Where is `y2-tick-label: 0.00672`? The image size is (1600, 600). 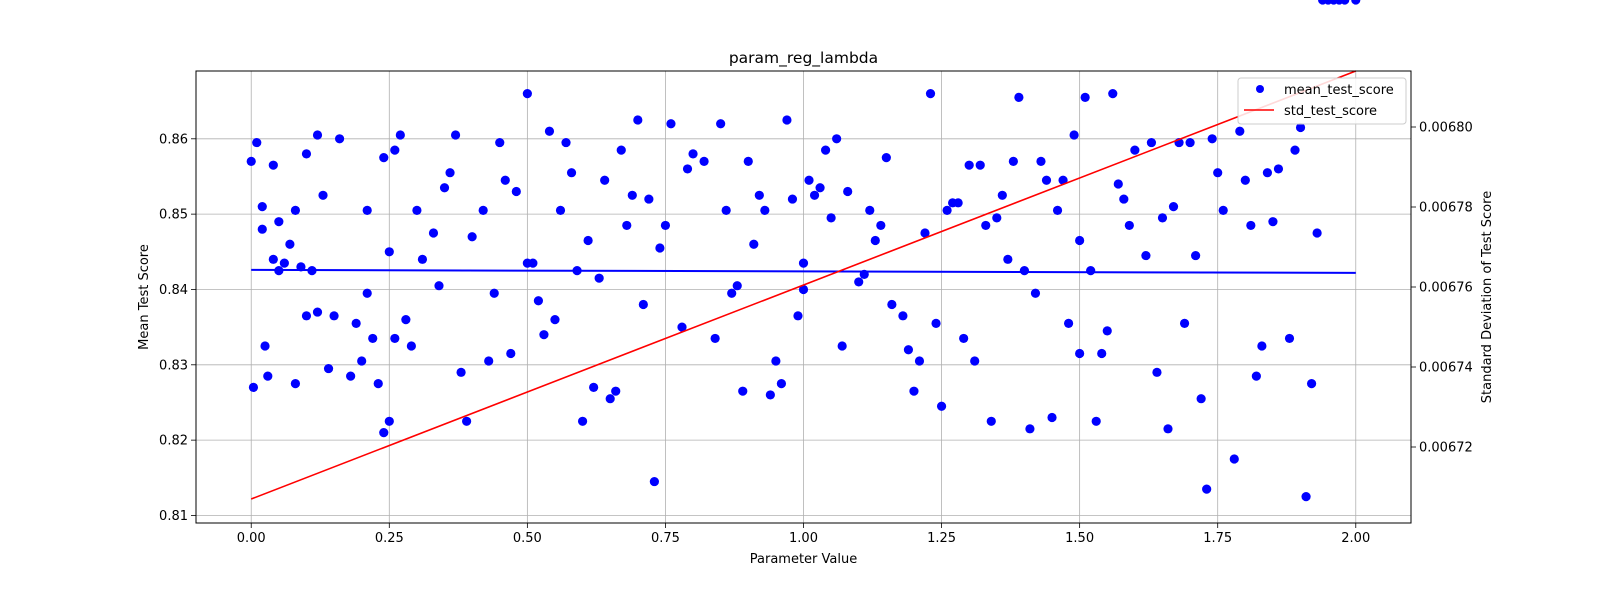 y2-tick-label: 0.00672 is located at coordinates (1446, 448).